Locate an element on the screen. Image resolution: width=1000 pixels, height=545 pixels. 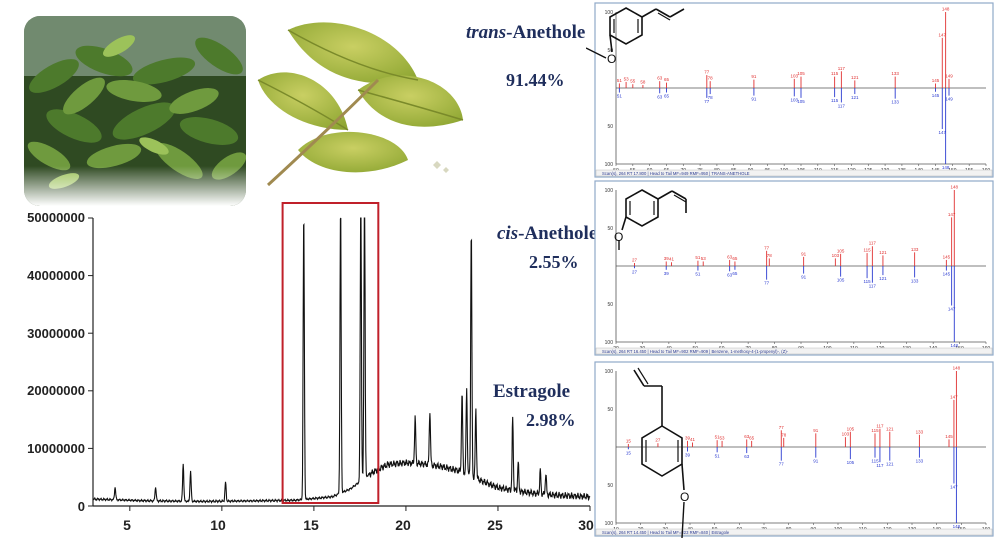
sample-peak-label: 149 is located at coordinates (949, 75).